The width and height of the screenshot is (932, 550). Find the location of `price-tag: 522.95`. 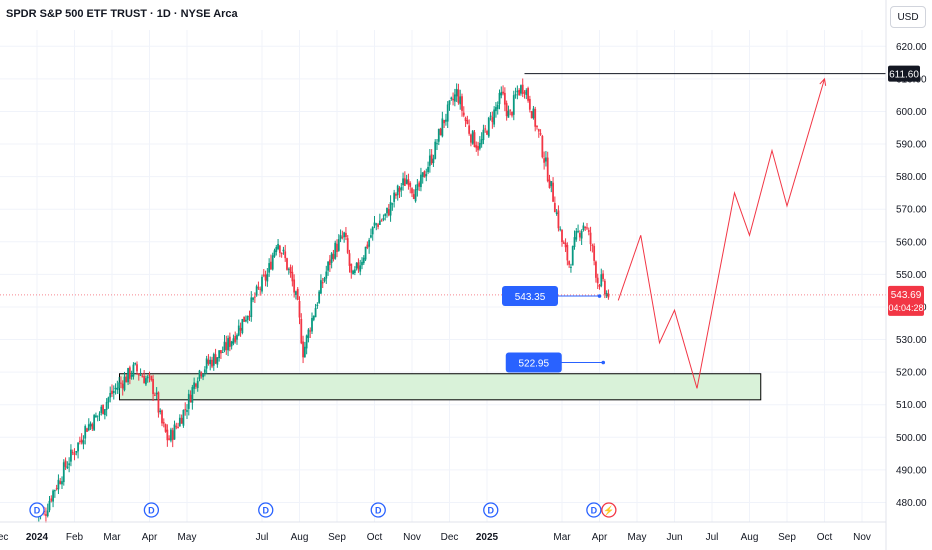

price-tag: 522.95 is located at coordinates (555, 362).